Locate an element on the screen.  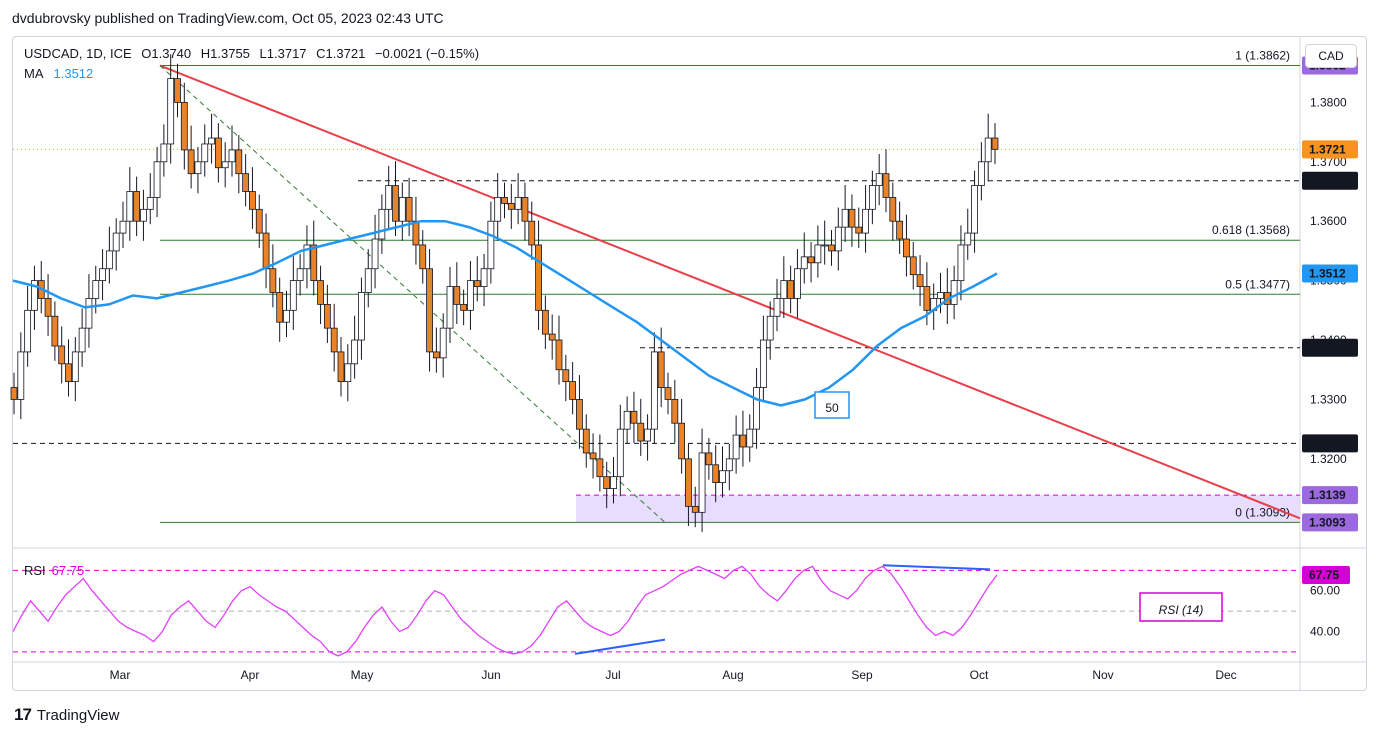
low-value: L1.3717 is located at coordinates (283, 53).